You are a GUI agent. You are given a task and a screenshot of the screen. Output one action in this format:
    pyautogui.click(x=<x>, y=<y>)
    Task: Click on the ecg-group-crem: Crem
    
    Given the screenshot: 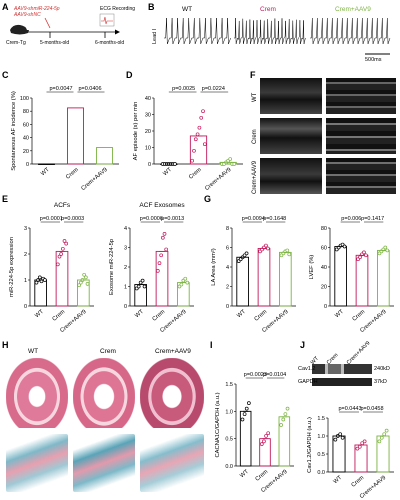 What is the action you would take?
    pyautogui.click(x=268, y=9)
    